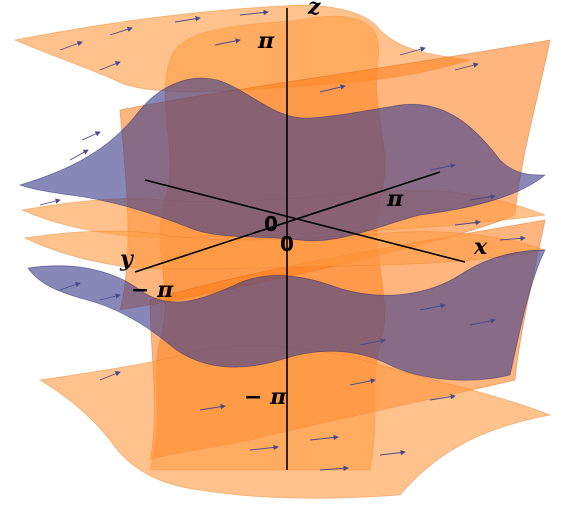  What do you see at coordinates (152, 290) in the screenshot?
I see `y-tick-neg-pi: − π` at bounding box center [152, 290].